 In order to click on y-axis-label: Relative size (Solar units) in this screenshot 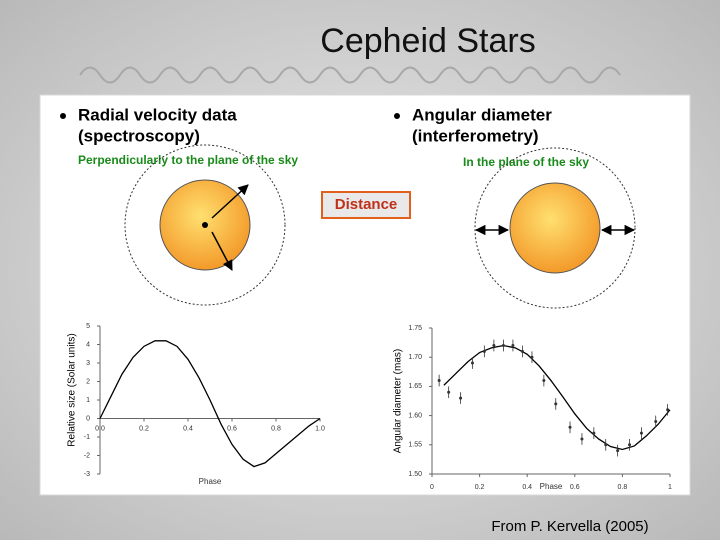, I will do `click(72, 389)`.